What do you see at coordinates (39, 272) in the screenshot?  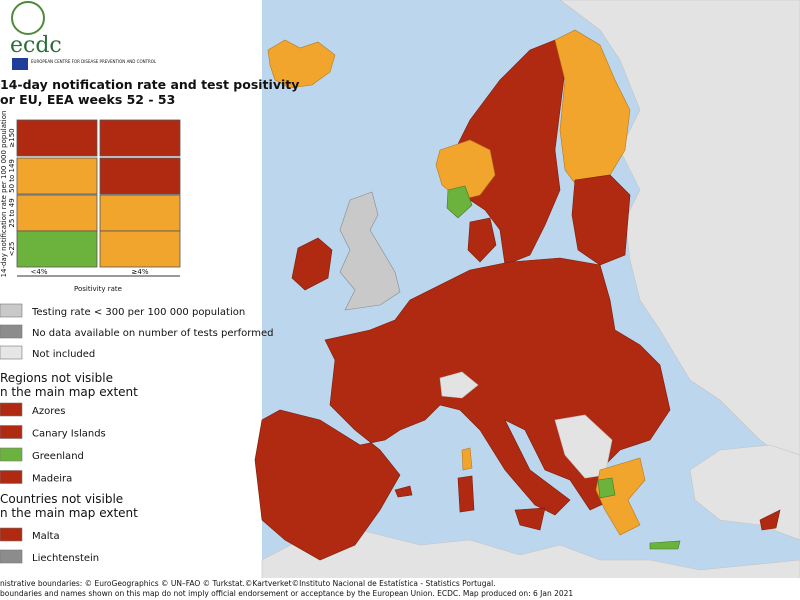 I see `column-label: <4%` at bounding box center [39, 272].